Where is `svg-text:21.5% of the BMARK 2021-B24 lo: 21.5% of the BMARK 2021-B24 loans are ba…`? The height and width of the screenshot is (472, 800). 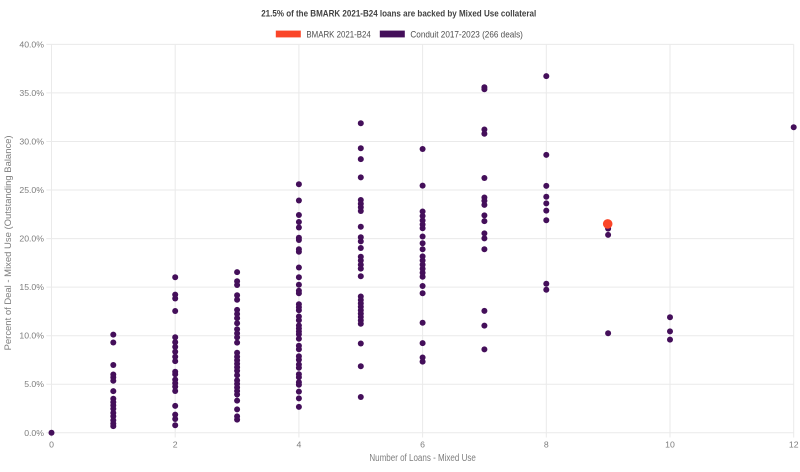 svg-text:21.5% of the BMARK 2021-B24 lo: 21.5% of the BMARK 2021-B24 loans are ba… is located at coordinates (398, 13).